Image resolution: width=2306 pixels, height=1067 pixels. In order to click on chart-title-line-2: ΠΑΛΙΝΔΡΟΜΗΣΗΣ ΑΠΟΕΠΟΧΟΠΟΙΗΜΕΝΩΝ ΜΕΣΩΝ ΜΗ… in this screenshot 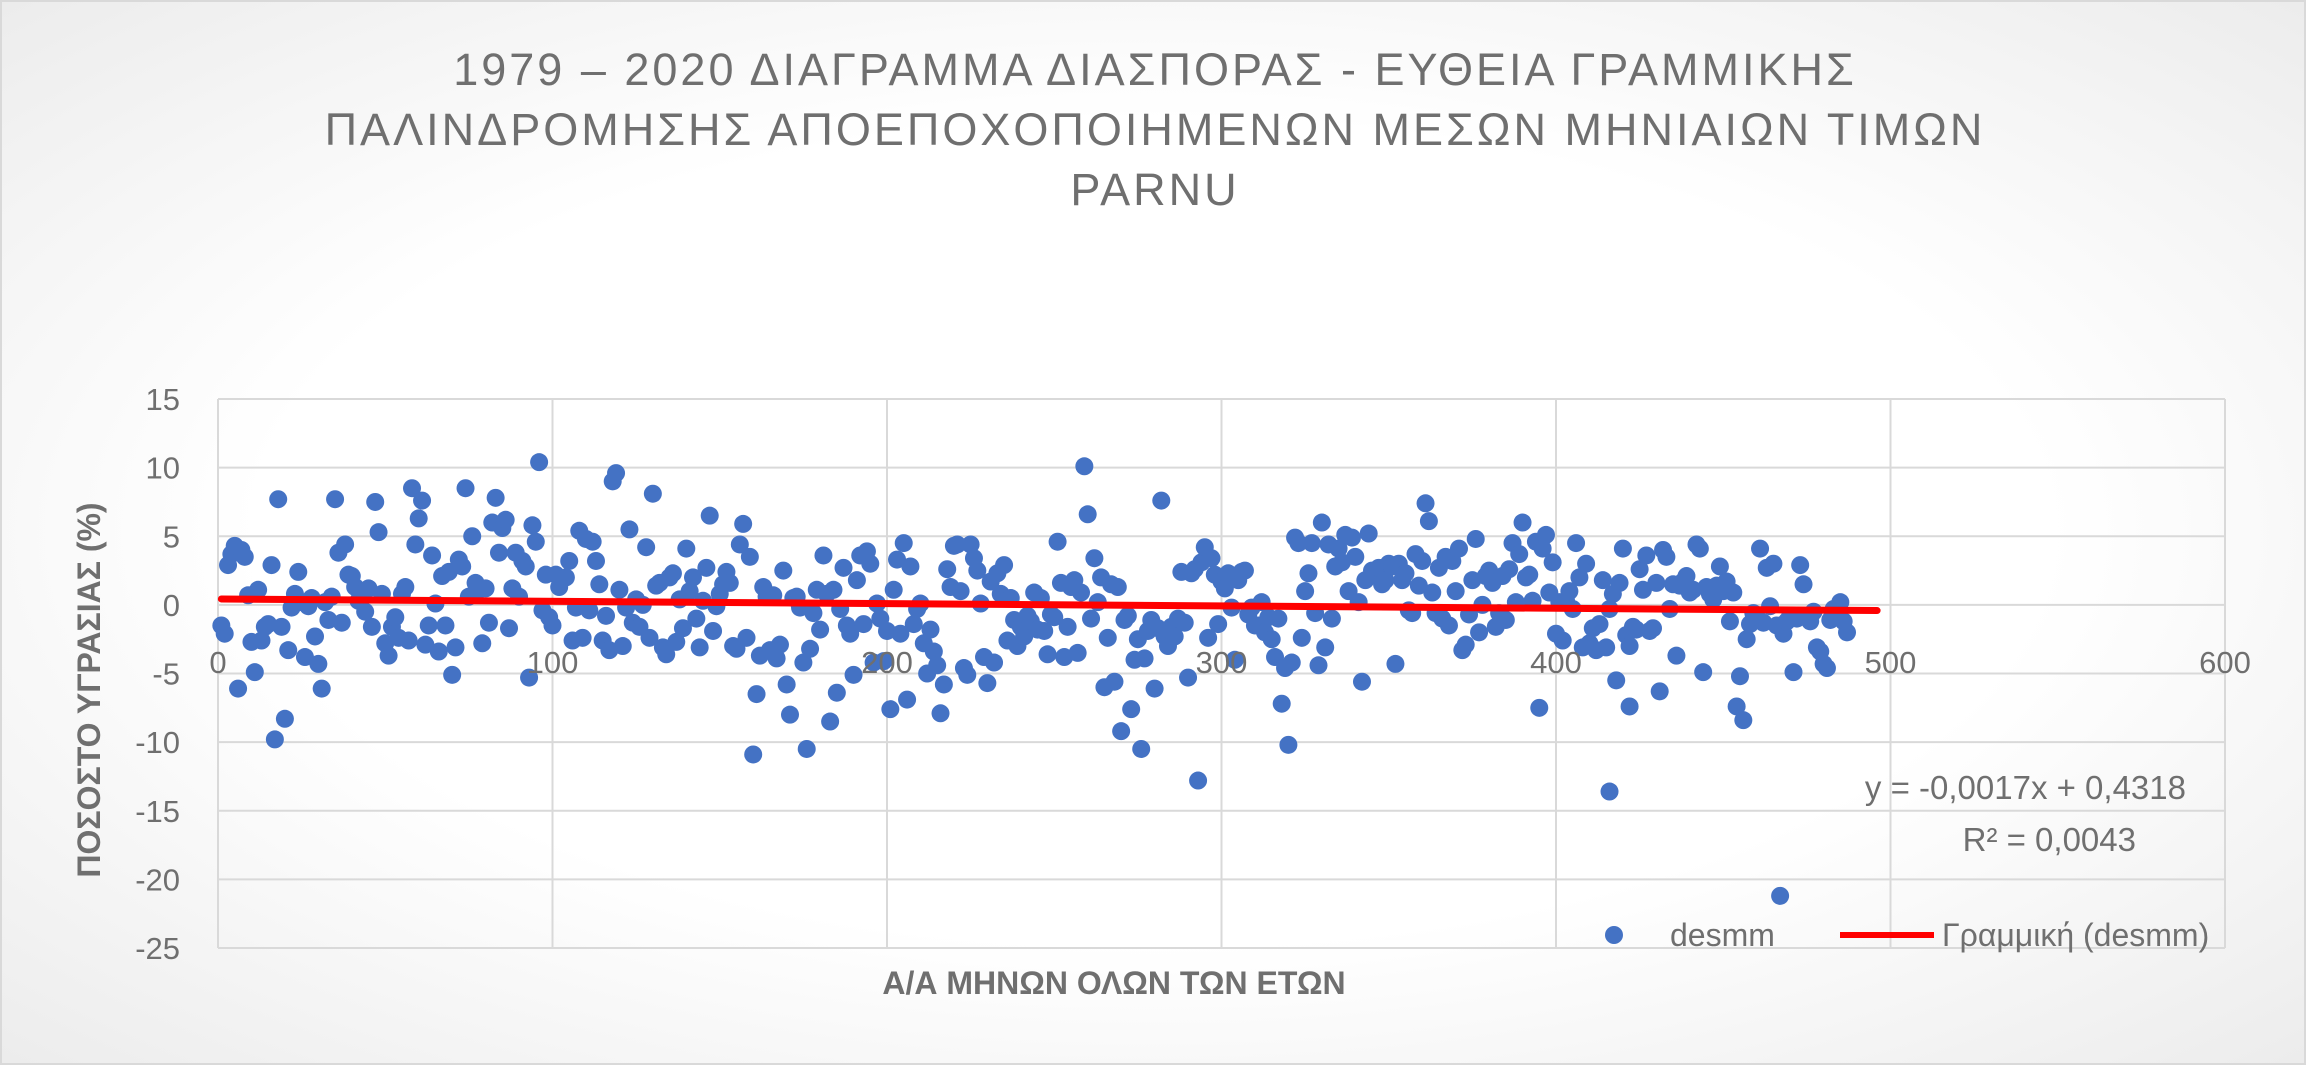, I will do `click(1155, 129)`.